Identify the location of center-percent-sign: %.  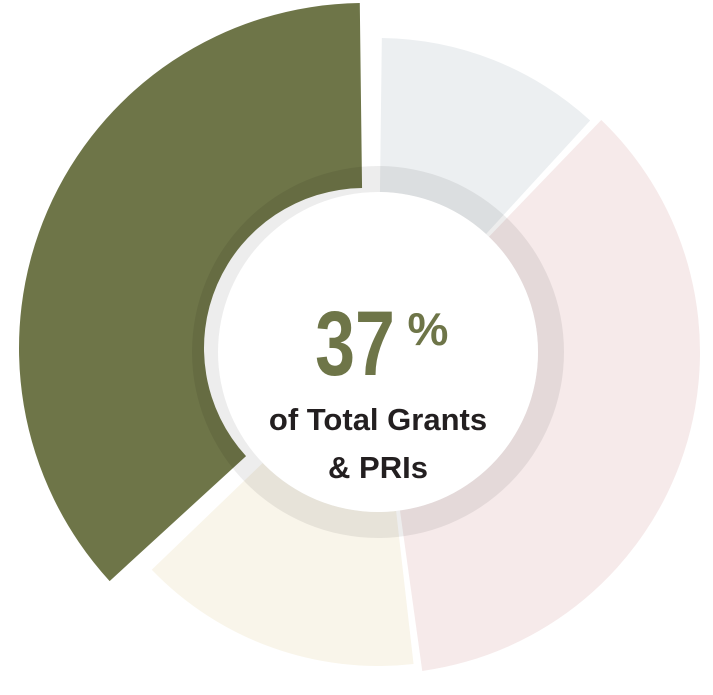
(428, 329).